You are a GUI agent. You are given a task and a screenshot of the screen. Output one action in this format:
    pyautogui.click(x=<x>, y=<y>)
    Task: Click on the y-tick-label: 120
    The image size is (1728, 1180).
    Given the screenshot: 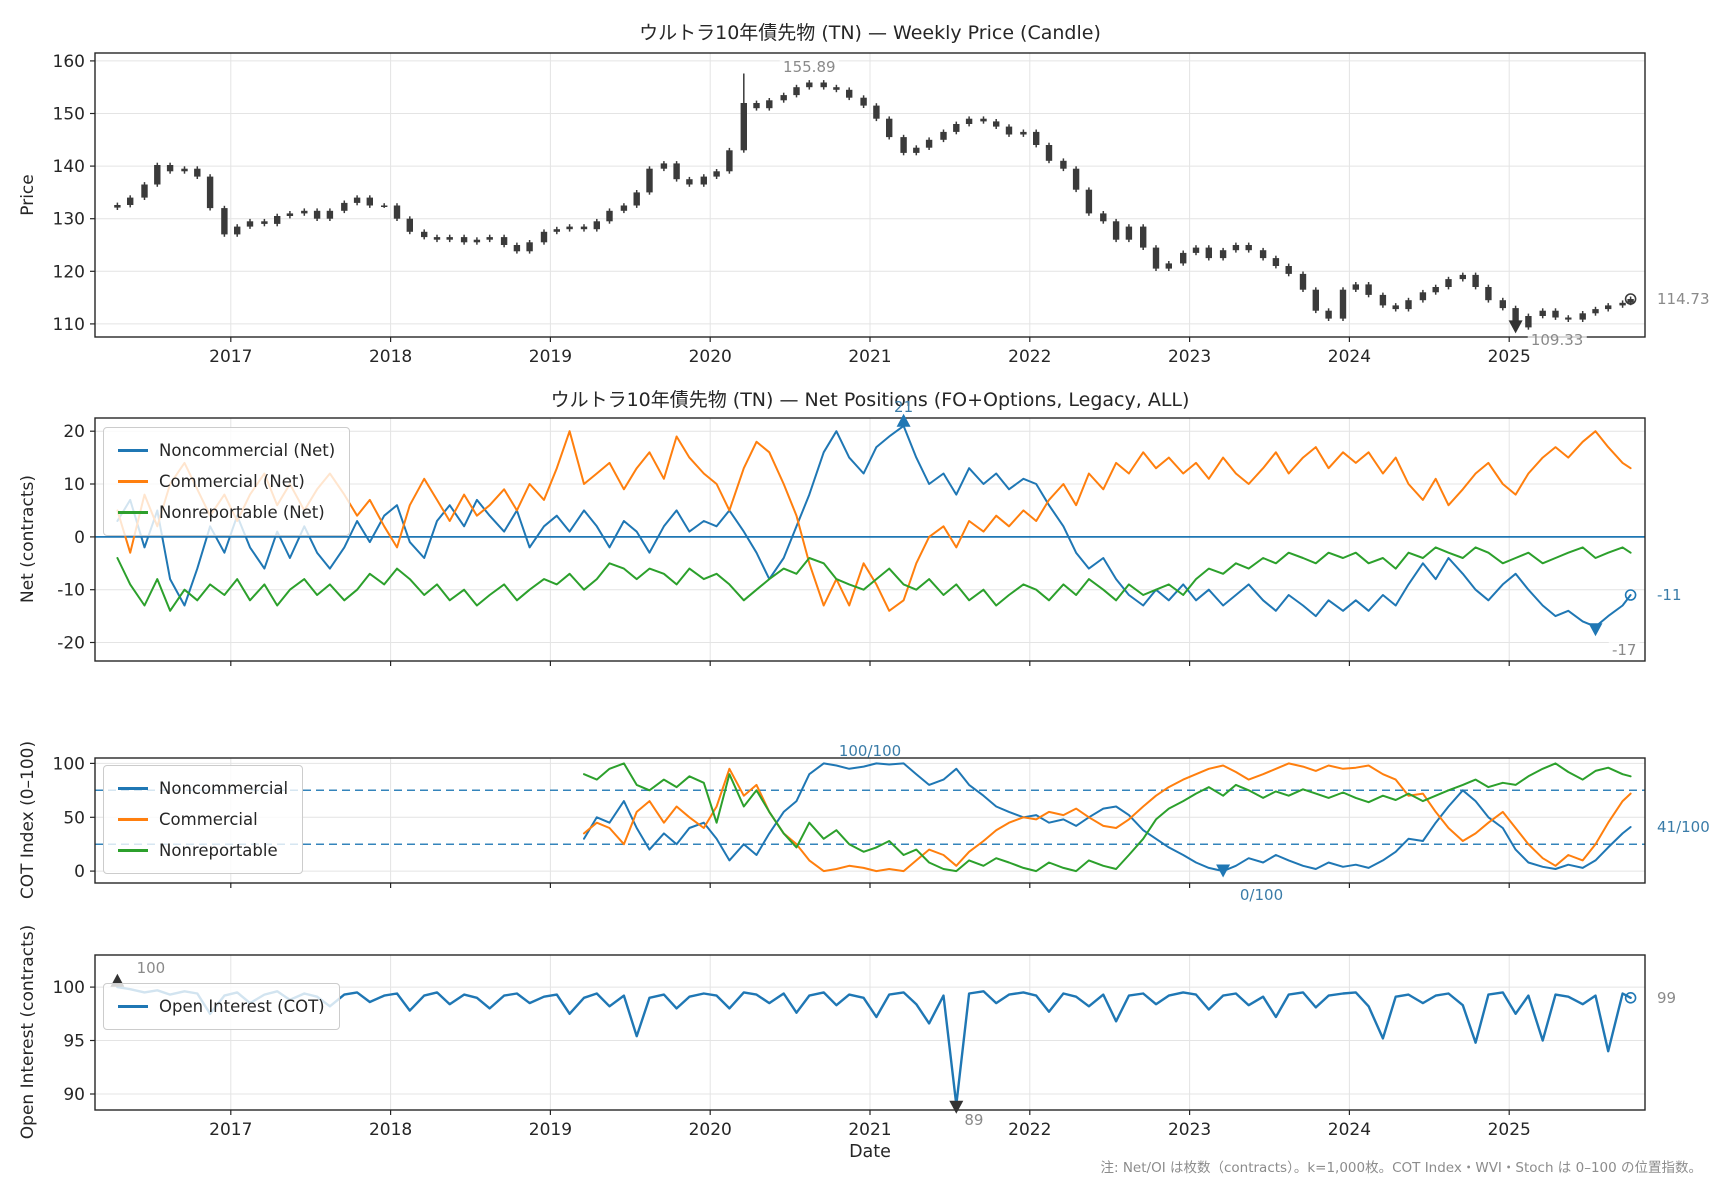 What is the action you would take?
    pyautogui.click(x=69, y=272)
    